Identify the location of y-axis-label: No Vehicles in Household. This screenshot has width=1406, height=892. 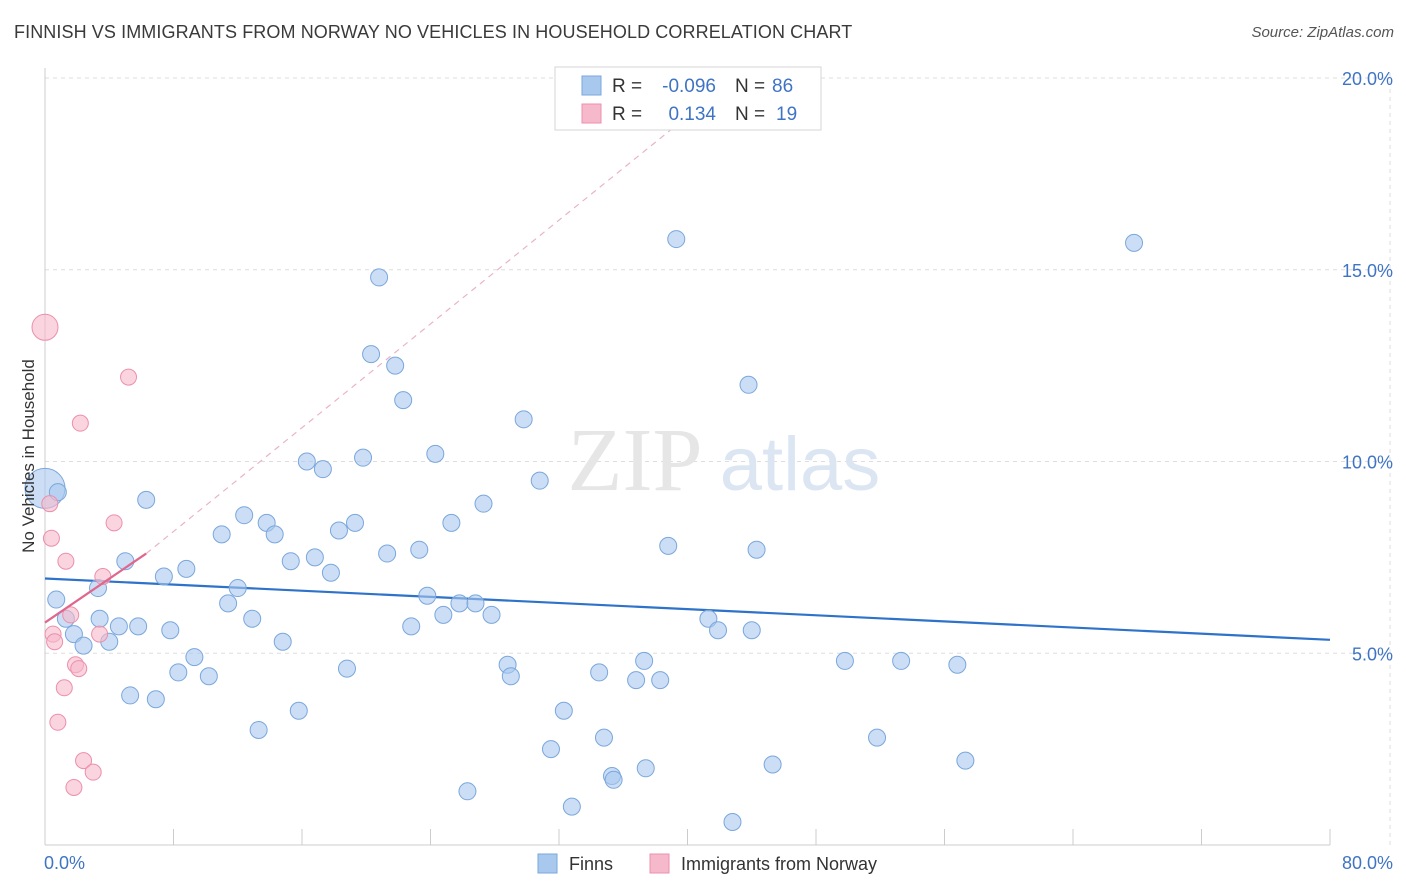
(28, 456).